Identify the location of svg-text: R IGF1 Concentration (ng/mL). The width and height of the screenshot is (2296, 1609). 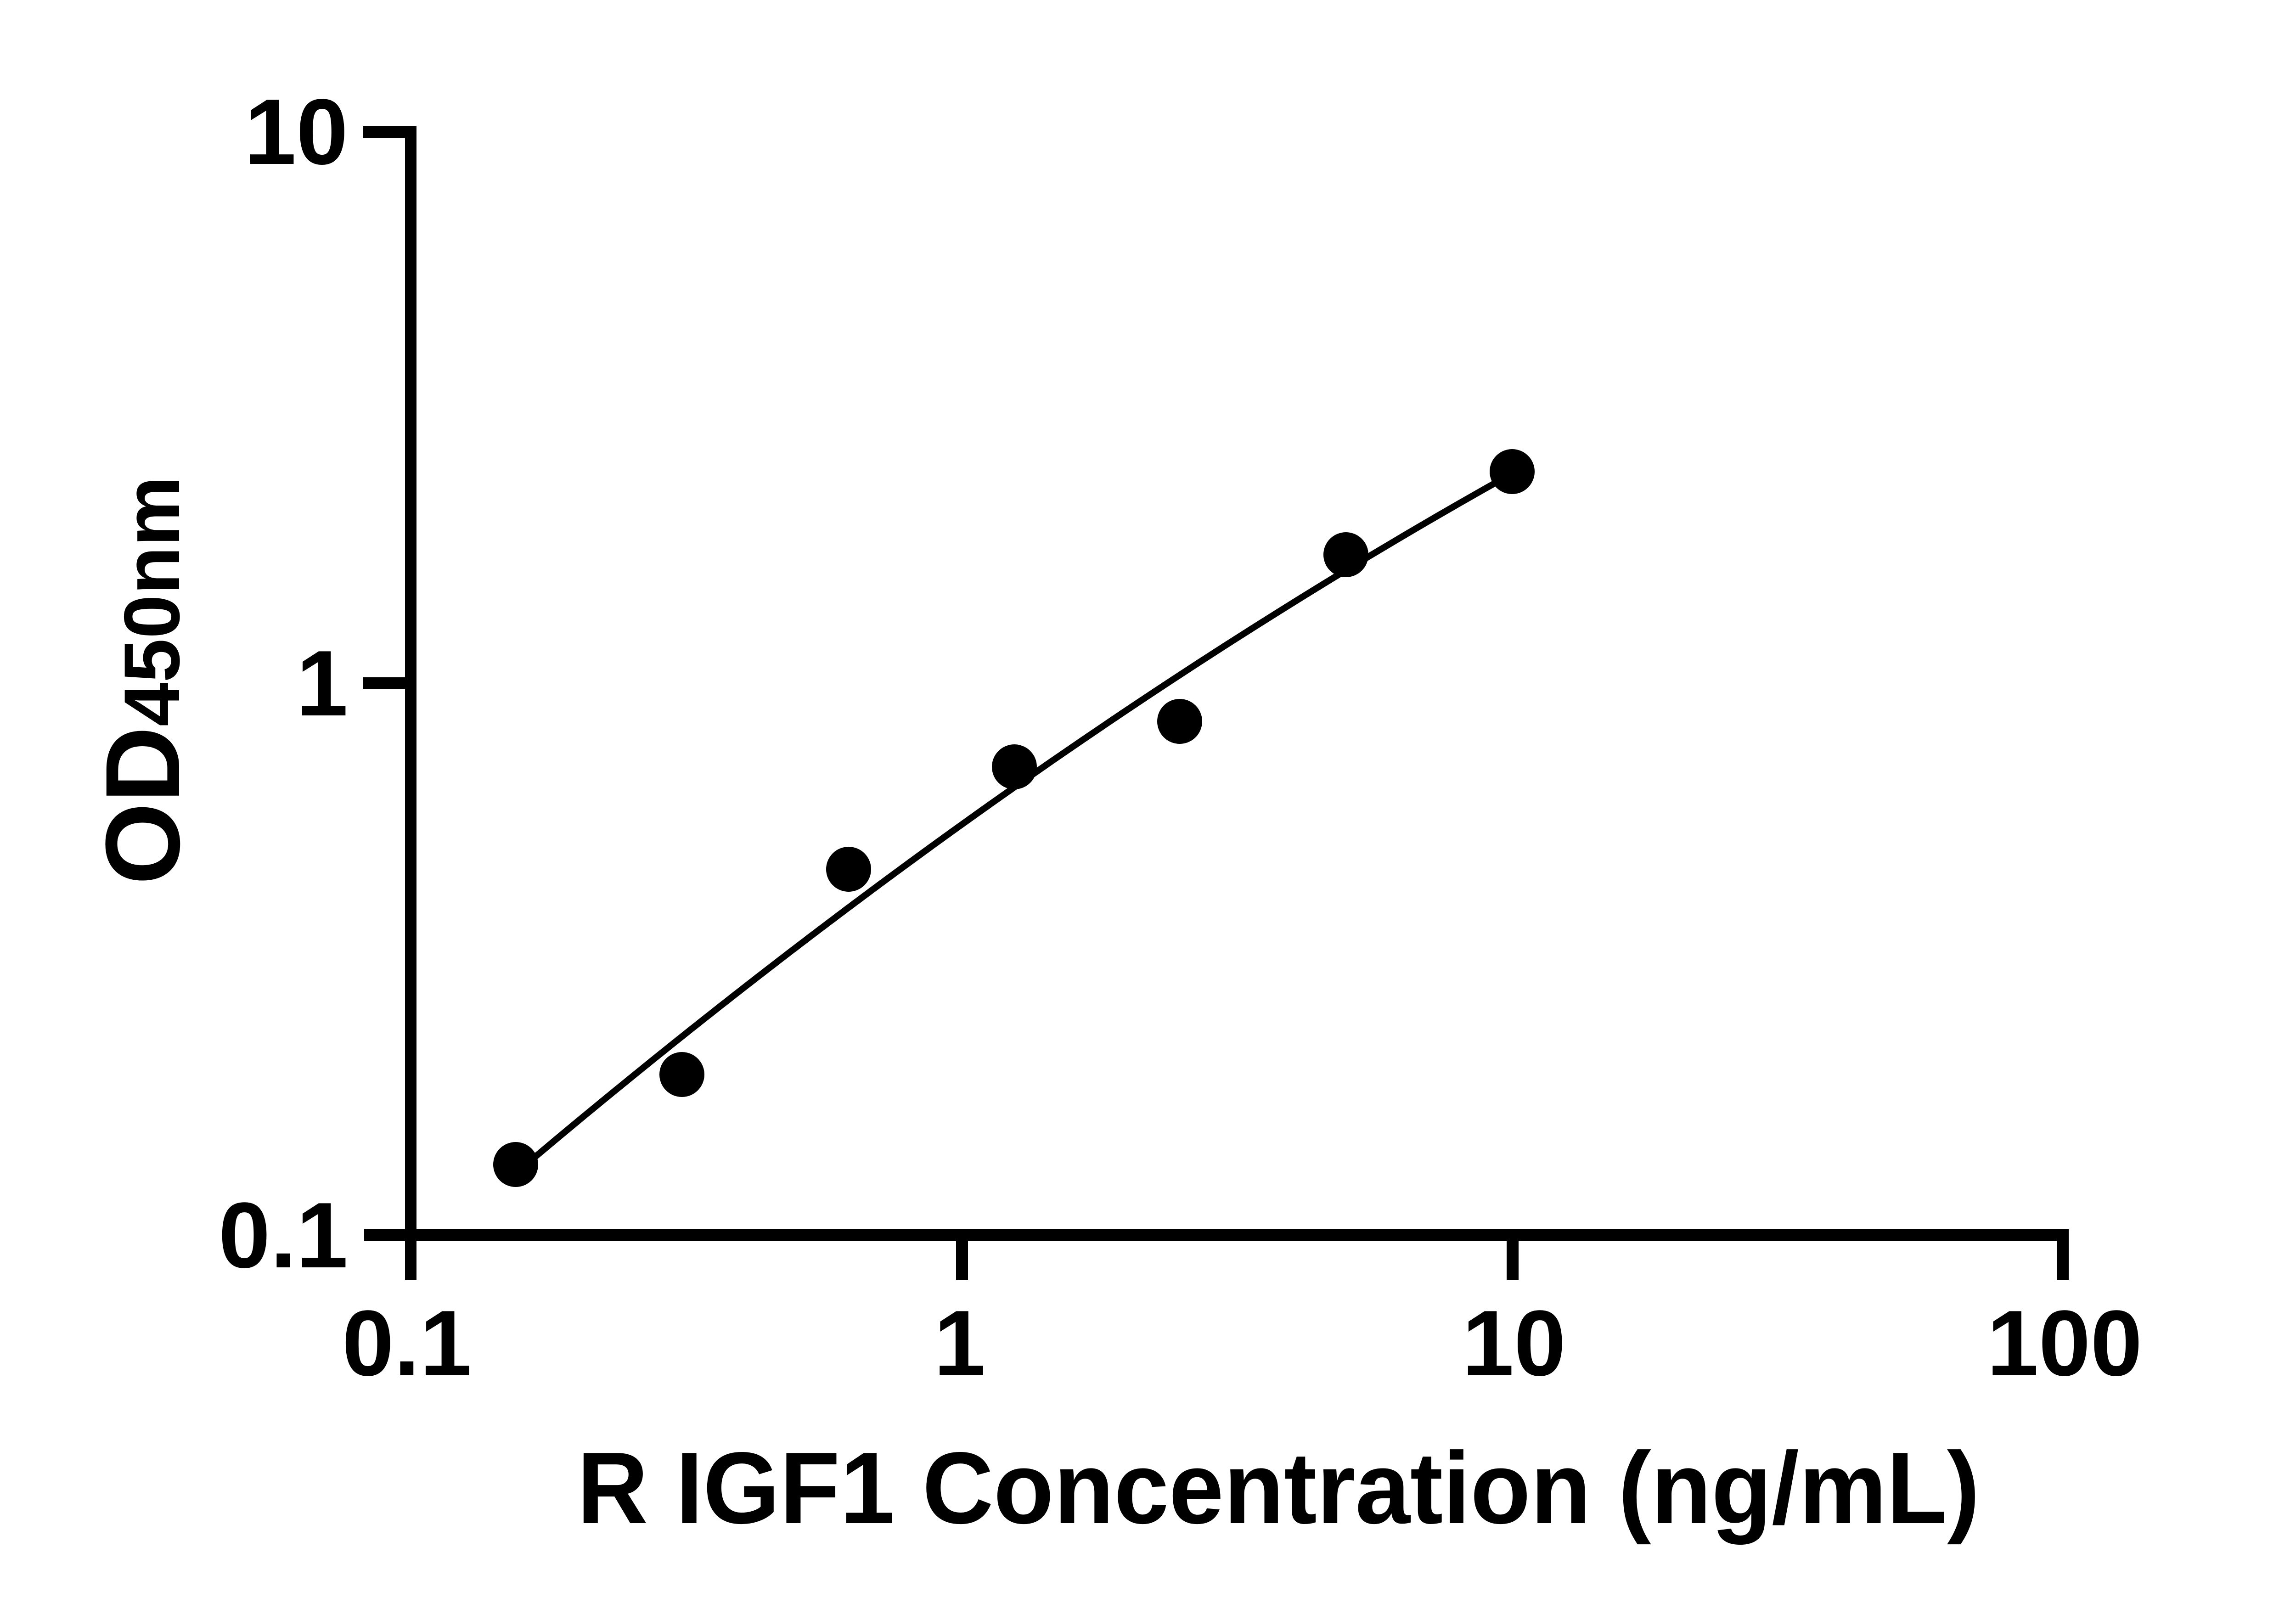
(1278, 1488).